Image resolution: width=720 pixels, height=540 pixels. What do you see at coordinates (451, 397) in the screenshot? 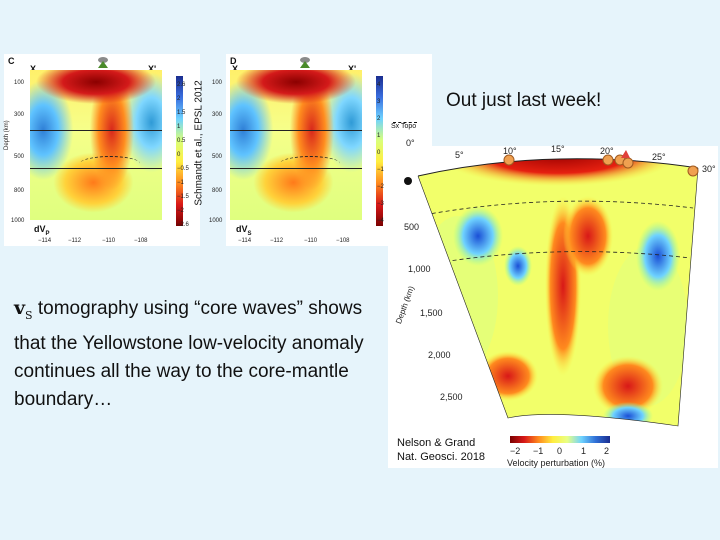
I see `depth-tick: 2,500` at bounding box center [451, 397].